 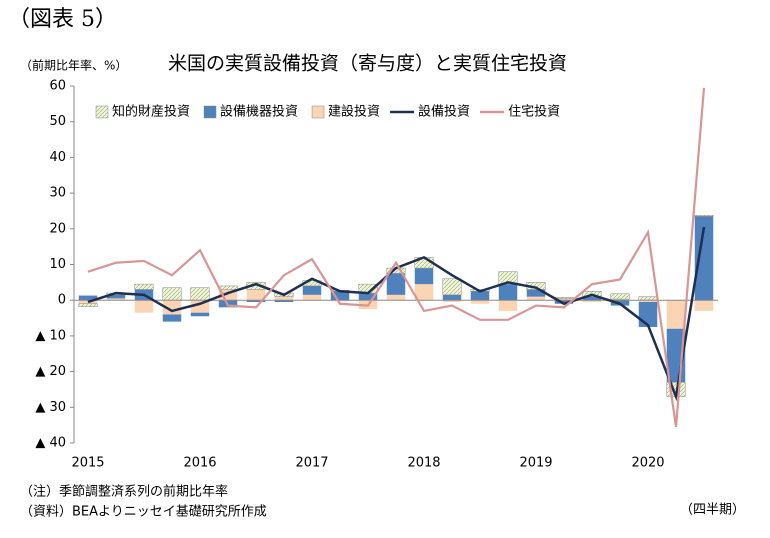 What do you see at coordinates (444, 112) in the screenshot?
I see `legend-label: 設備投資` at bounding box center [444, 112].